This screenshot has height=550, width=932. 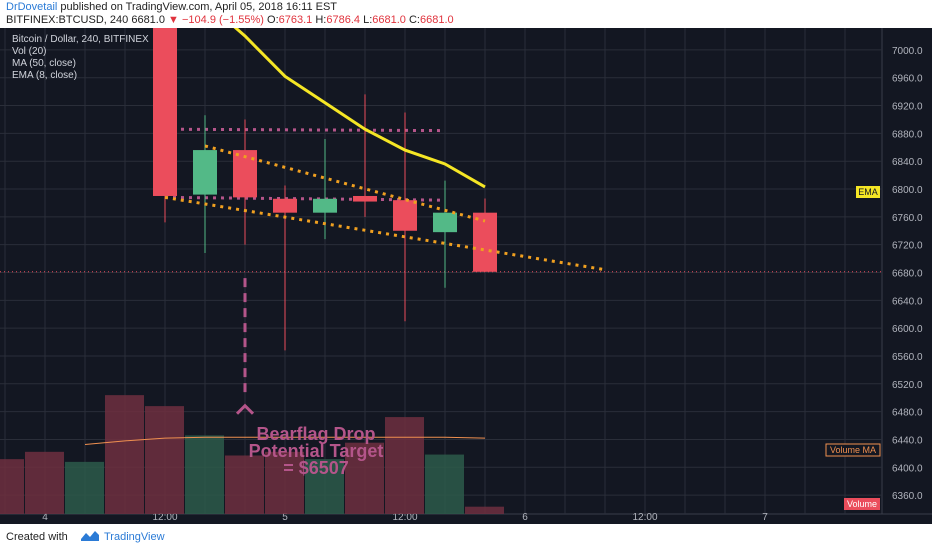 What do you see at coordinates (32, 7) in the screenshot?
I see `author-name: DrDovetail` at bounding box center [32, 7].